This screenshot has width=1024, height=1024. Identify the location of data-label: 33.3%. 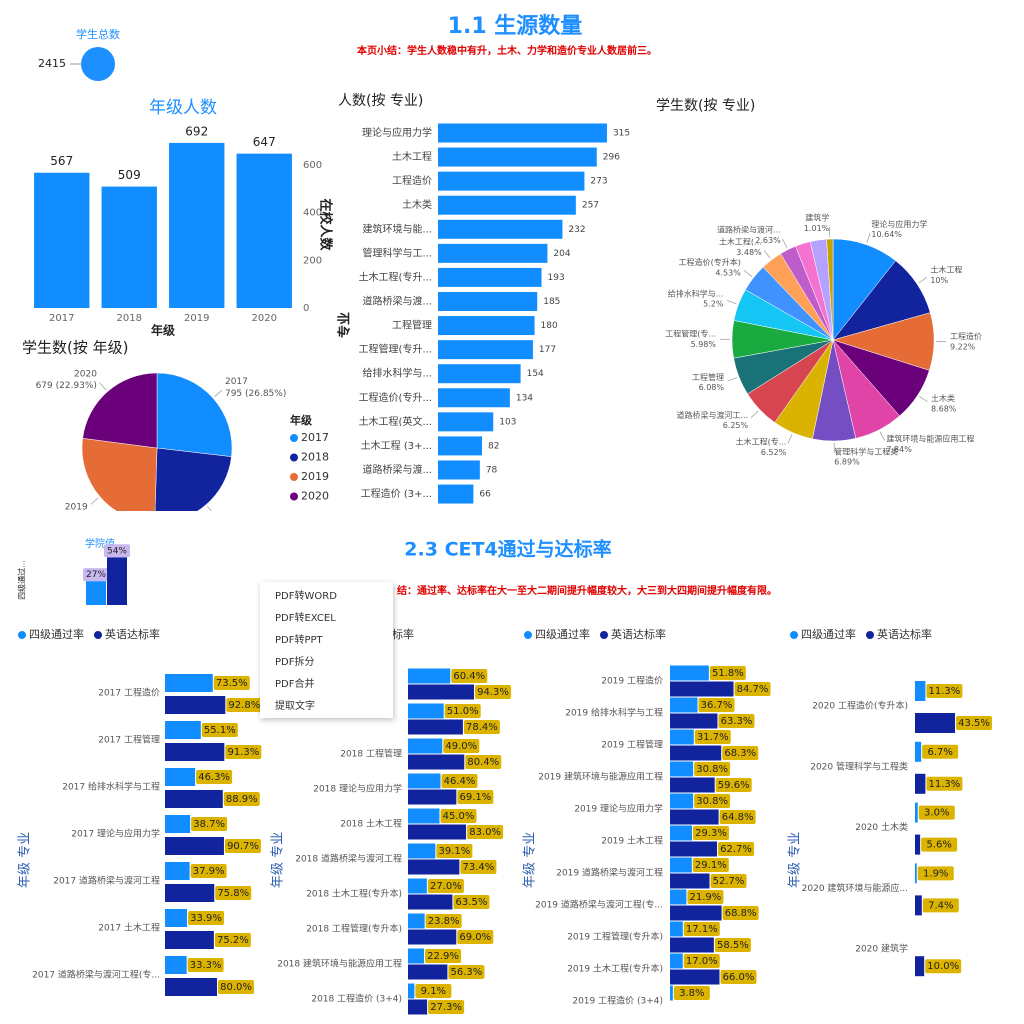
(206, 965).